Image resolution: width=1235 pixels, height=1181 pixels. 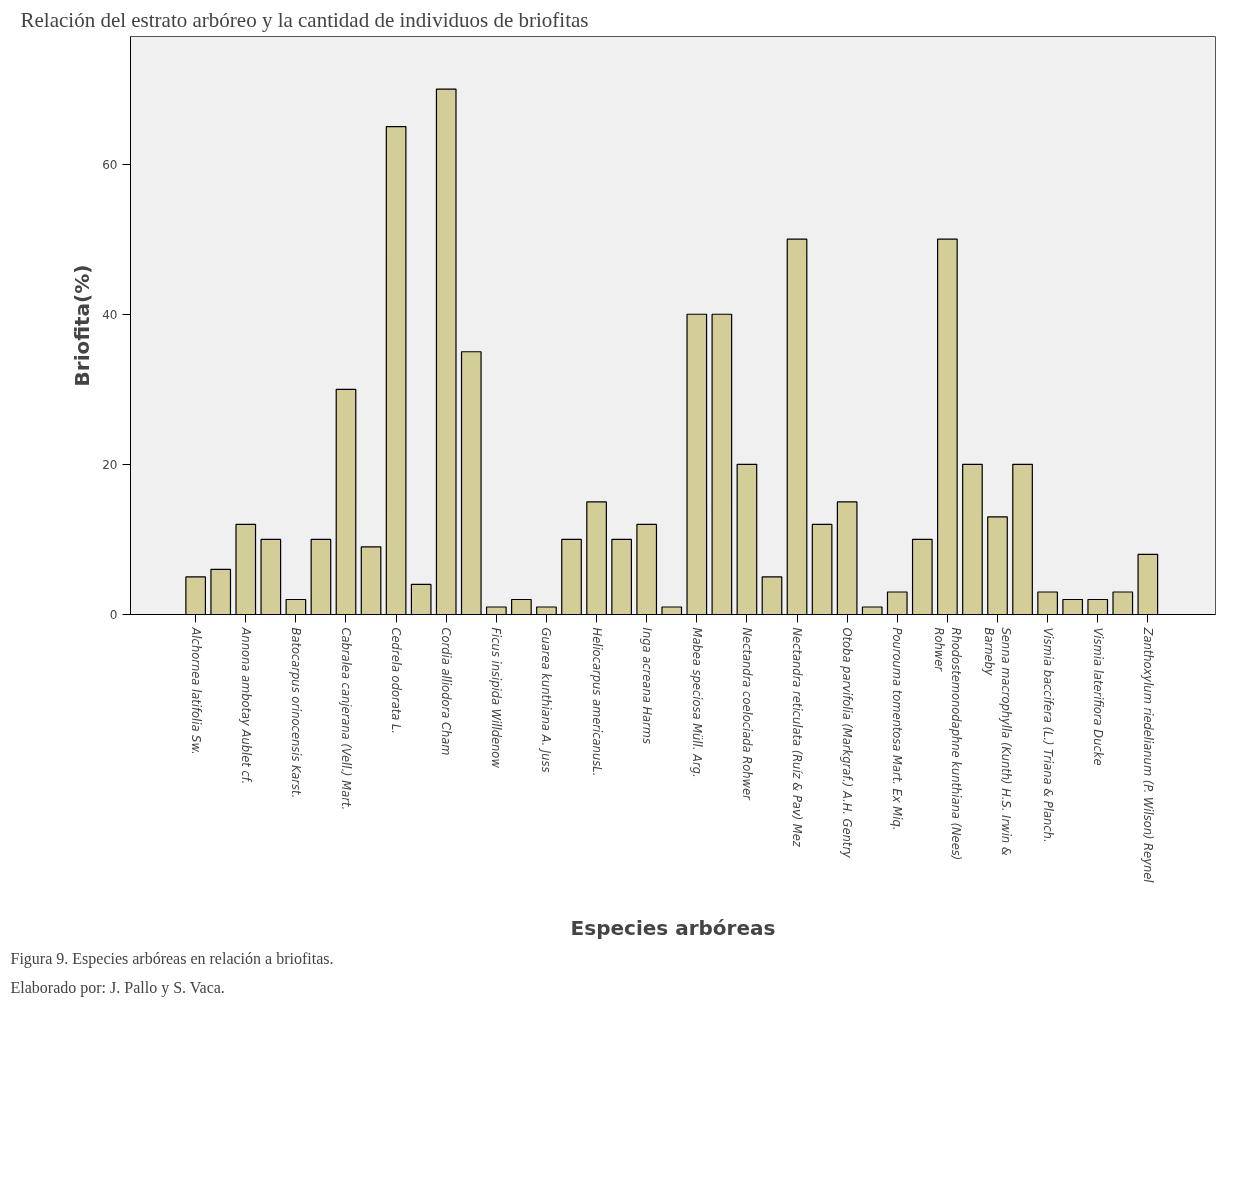 What do you see at coordinates (113, 615) in the screenshot?
I see `y-tick-label: 0` at bounding box center [113, 615].